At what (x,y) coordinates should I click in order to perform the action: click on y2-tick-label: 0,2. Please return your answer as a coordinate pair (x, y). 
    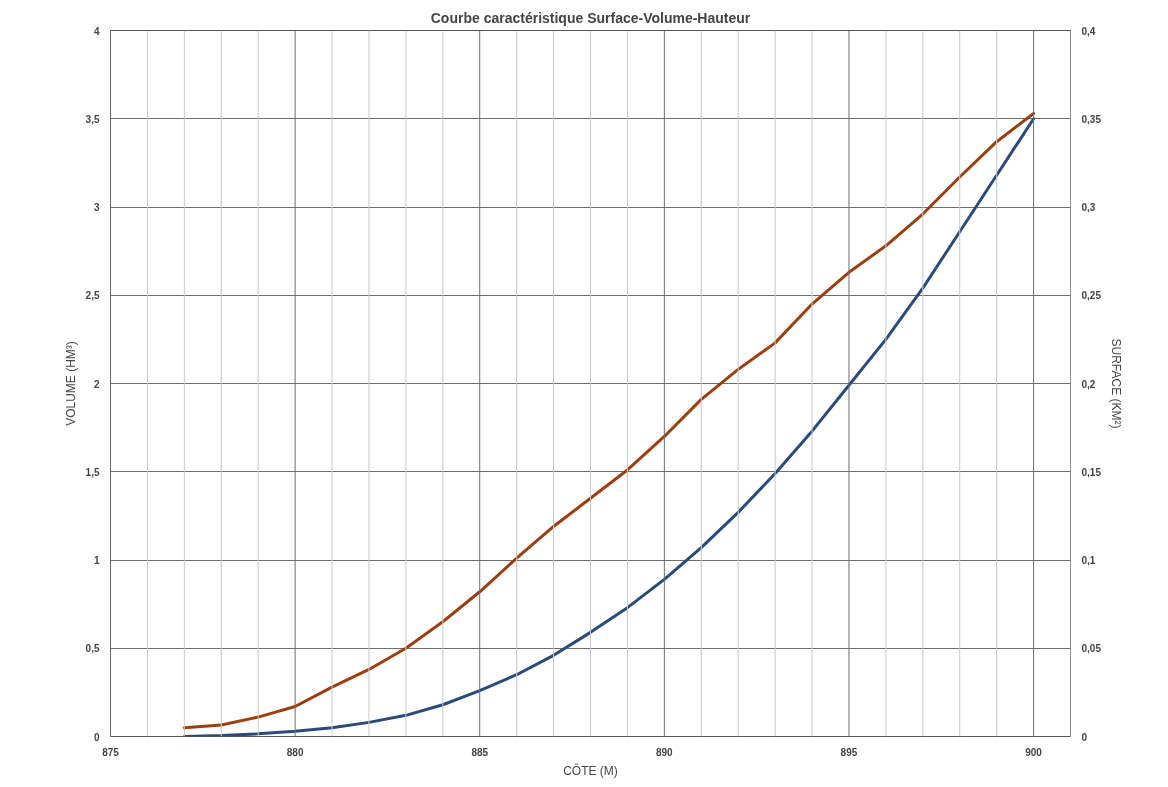
    Looking at the image, I should click on (1088, 384).